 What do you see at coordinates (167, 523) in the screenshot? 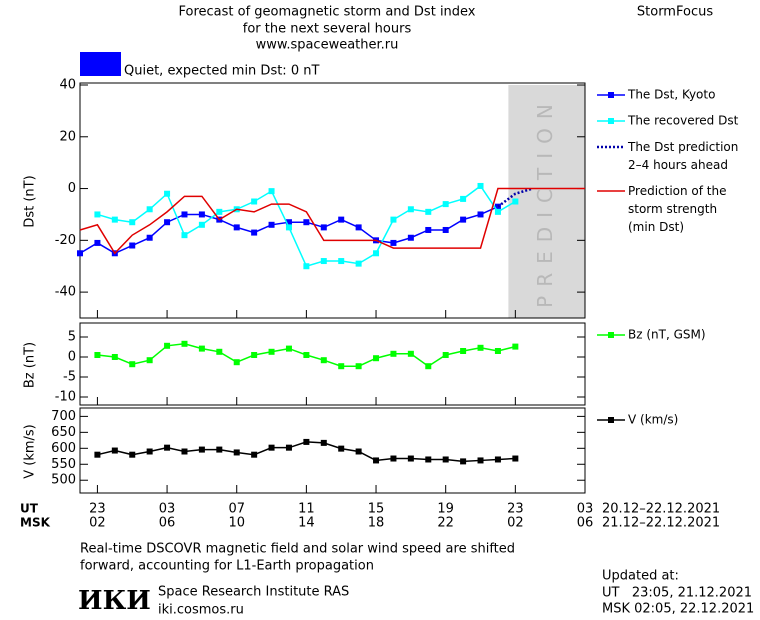
I see `x-tick-label: 06` at bounding box center [167, 523].